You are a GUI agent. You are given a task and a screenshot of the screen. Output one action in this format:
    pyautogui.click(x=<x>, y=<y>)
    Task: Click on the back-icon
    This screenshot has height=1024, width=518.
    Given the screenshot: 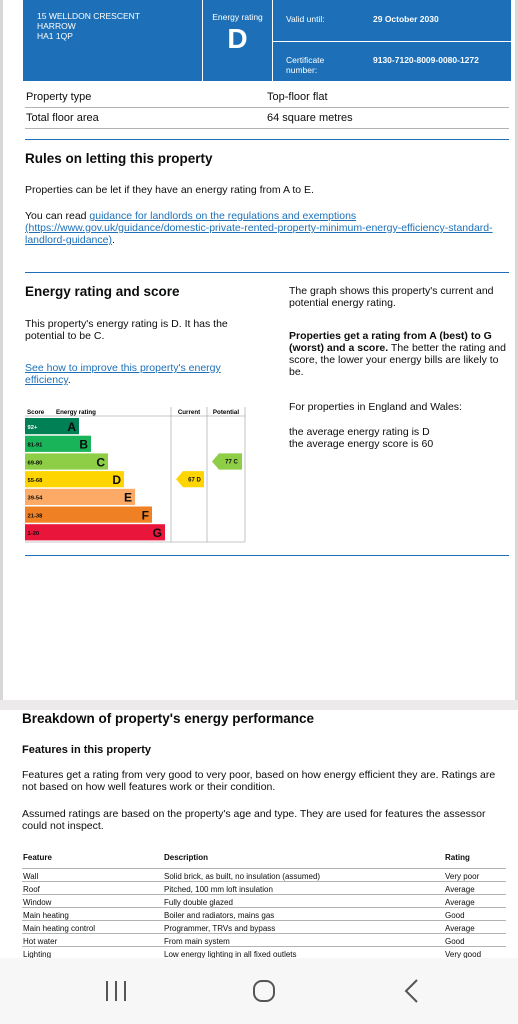 What is the action you would take?
    pyautogui.click(x=411, y=991)
    